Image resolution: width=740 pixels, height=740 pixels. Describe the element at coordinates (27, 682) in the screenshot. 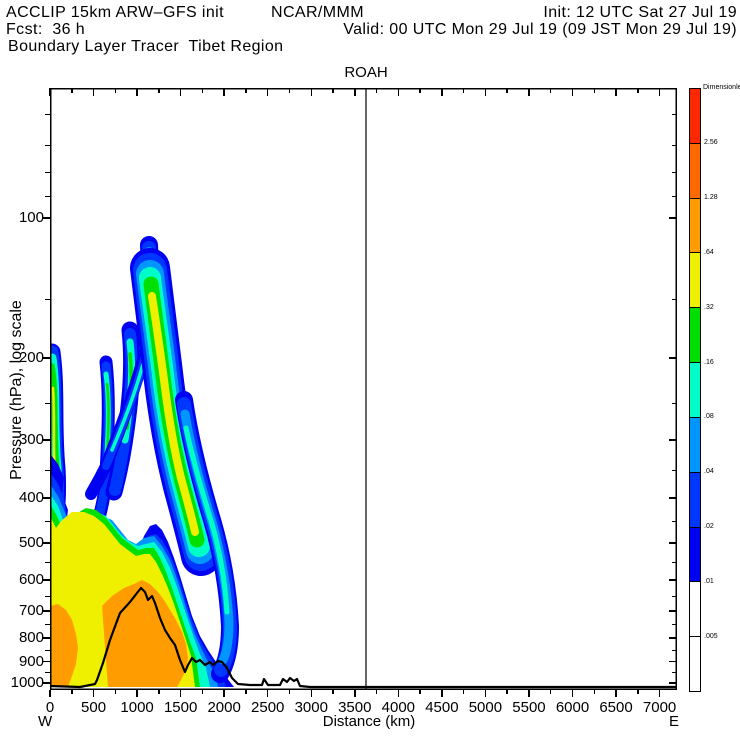

I see `y-tick-label: 1000` at that location.